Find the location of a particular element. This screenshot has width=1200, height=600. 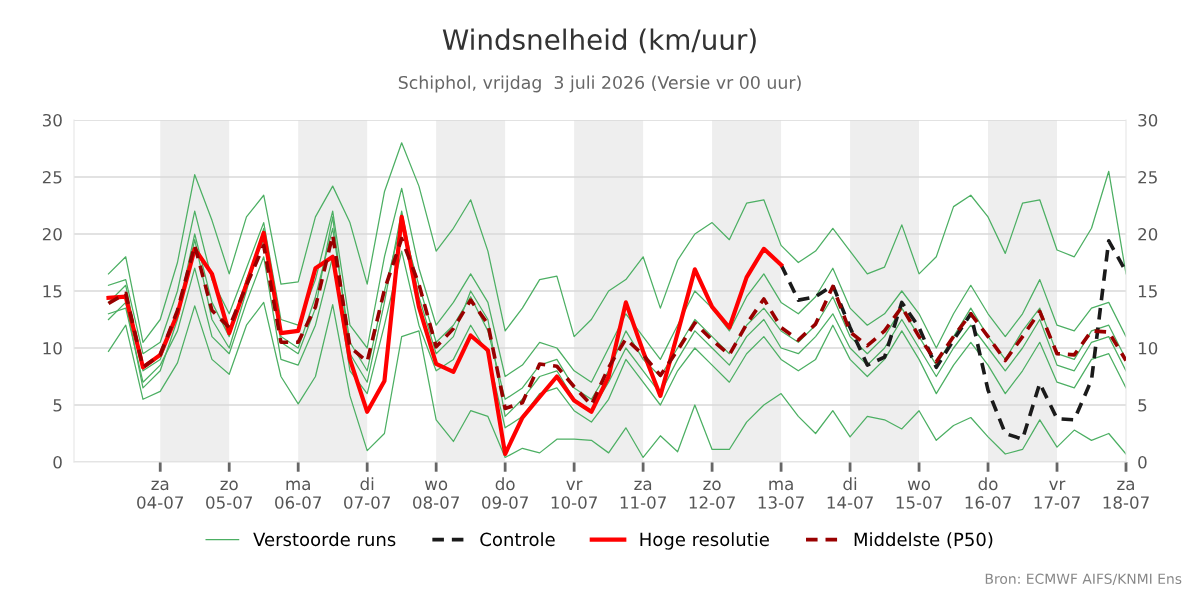

x-tick-label: za 18-07 is located at coordinates (1126, 494).